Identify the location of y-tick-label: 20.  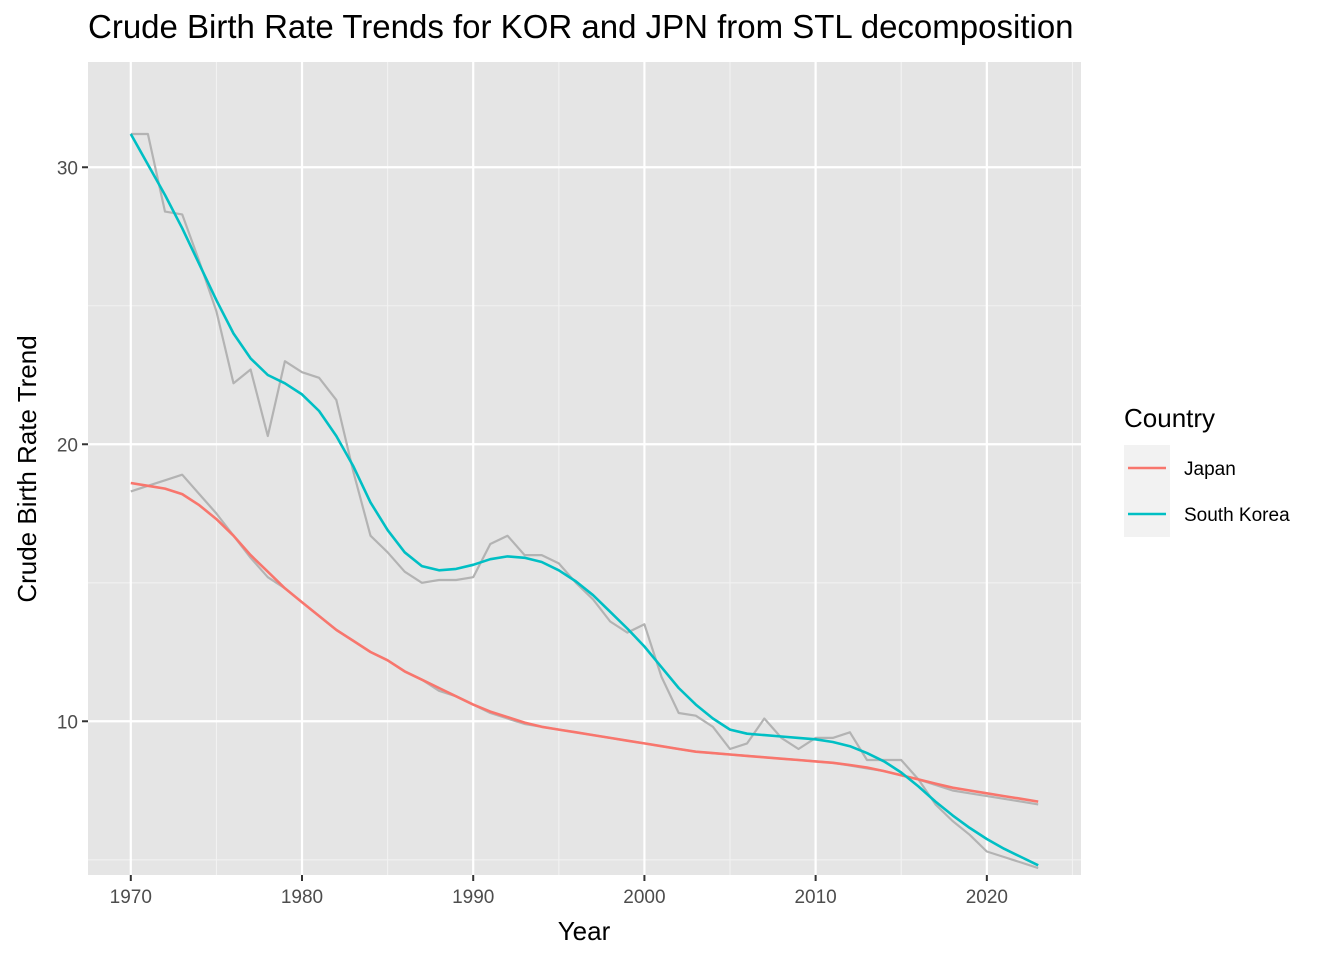
(67, 445).